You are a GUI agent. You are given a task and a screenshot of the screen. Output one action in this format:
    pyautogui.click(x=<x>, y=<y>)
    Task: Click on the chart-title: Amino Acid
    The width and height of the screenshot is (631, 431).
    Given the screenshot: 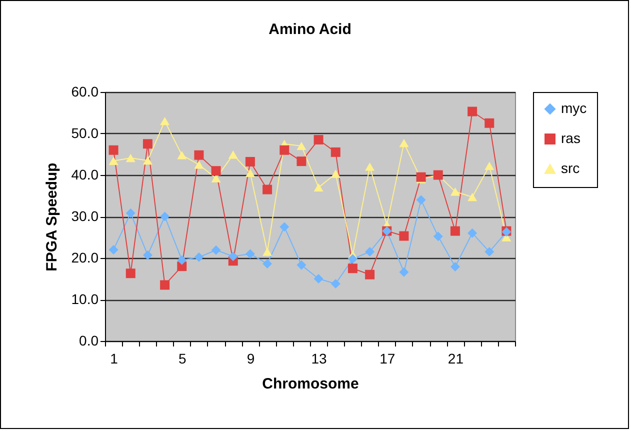 What is the action you would take?
    pyautogui.click(x=310, y=29)
    